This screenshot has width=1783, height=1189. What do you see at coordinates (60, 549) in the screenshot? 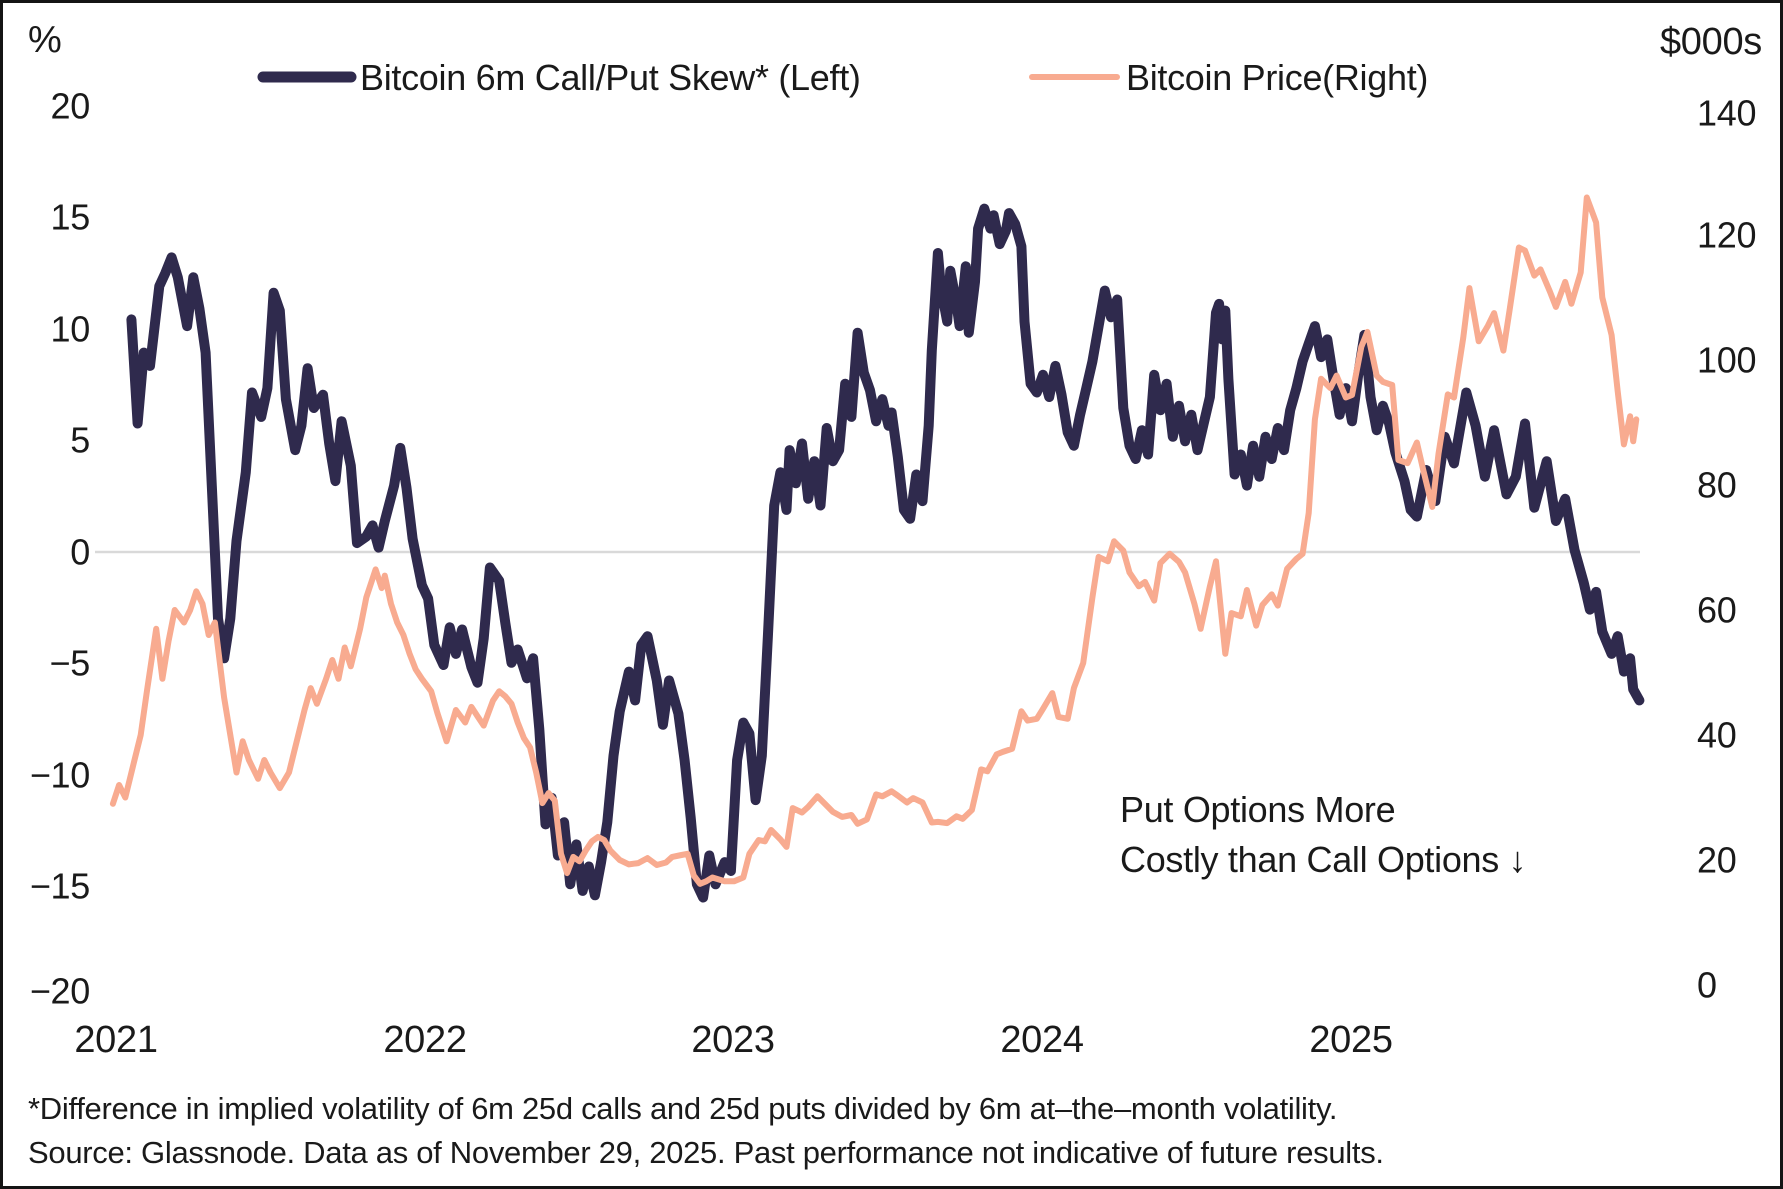
I see `left-axis-ticks: 20 15 10 5 0 −5 −10 −15 −20` at bounding box center [60, 549].